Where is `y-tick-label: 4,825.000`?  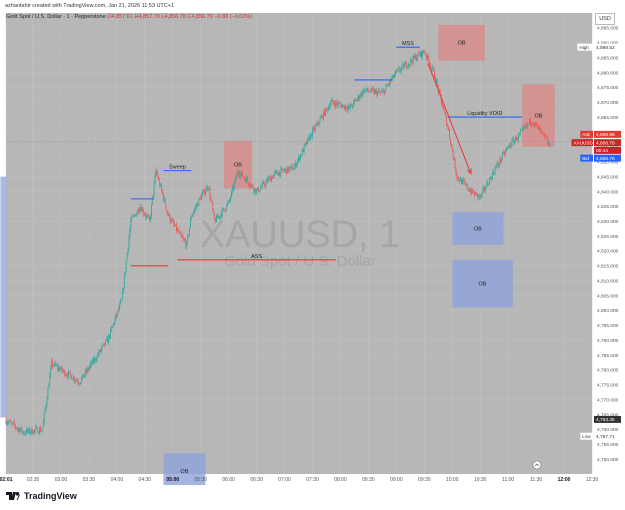
y-tick-label: 4,825.000 is located at coordinates (608, 237).